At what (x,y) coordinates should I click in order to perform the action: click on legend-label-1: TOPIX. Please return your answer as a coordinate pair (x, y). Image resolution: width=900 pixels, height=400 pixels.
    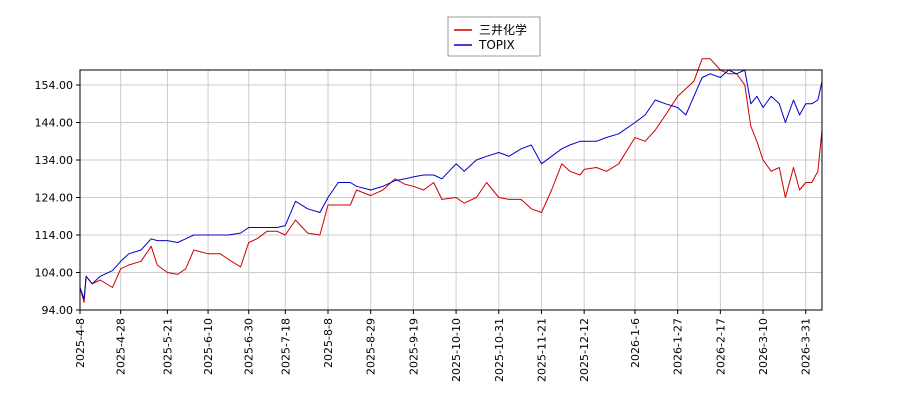
    Looking at the image, I should click on (496, 45).